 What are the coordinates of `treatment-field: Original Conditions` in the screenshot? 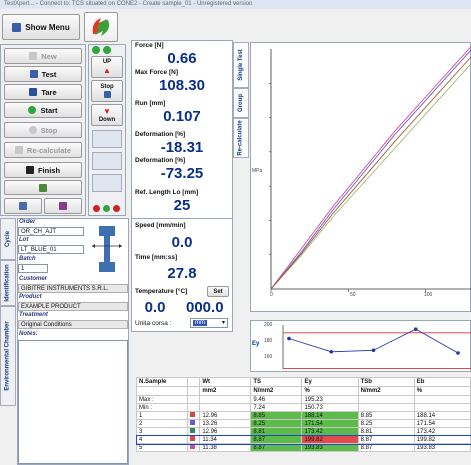 It's located at (73, 324).